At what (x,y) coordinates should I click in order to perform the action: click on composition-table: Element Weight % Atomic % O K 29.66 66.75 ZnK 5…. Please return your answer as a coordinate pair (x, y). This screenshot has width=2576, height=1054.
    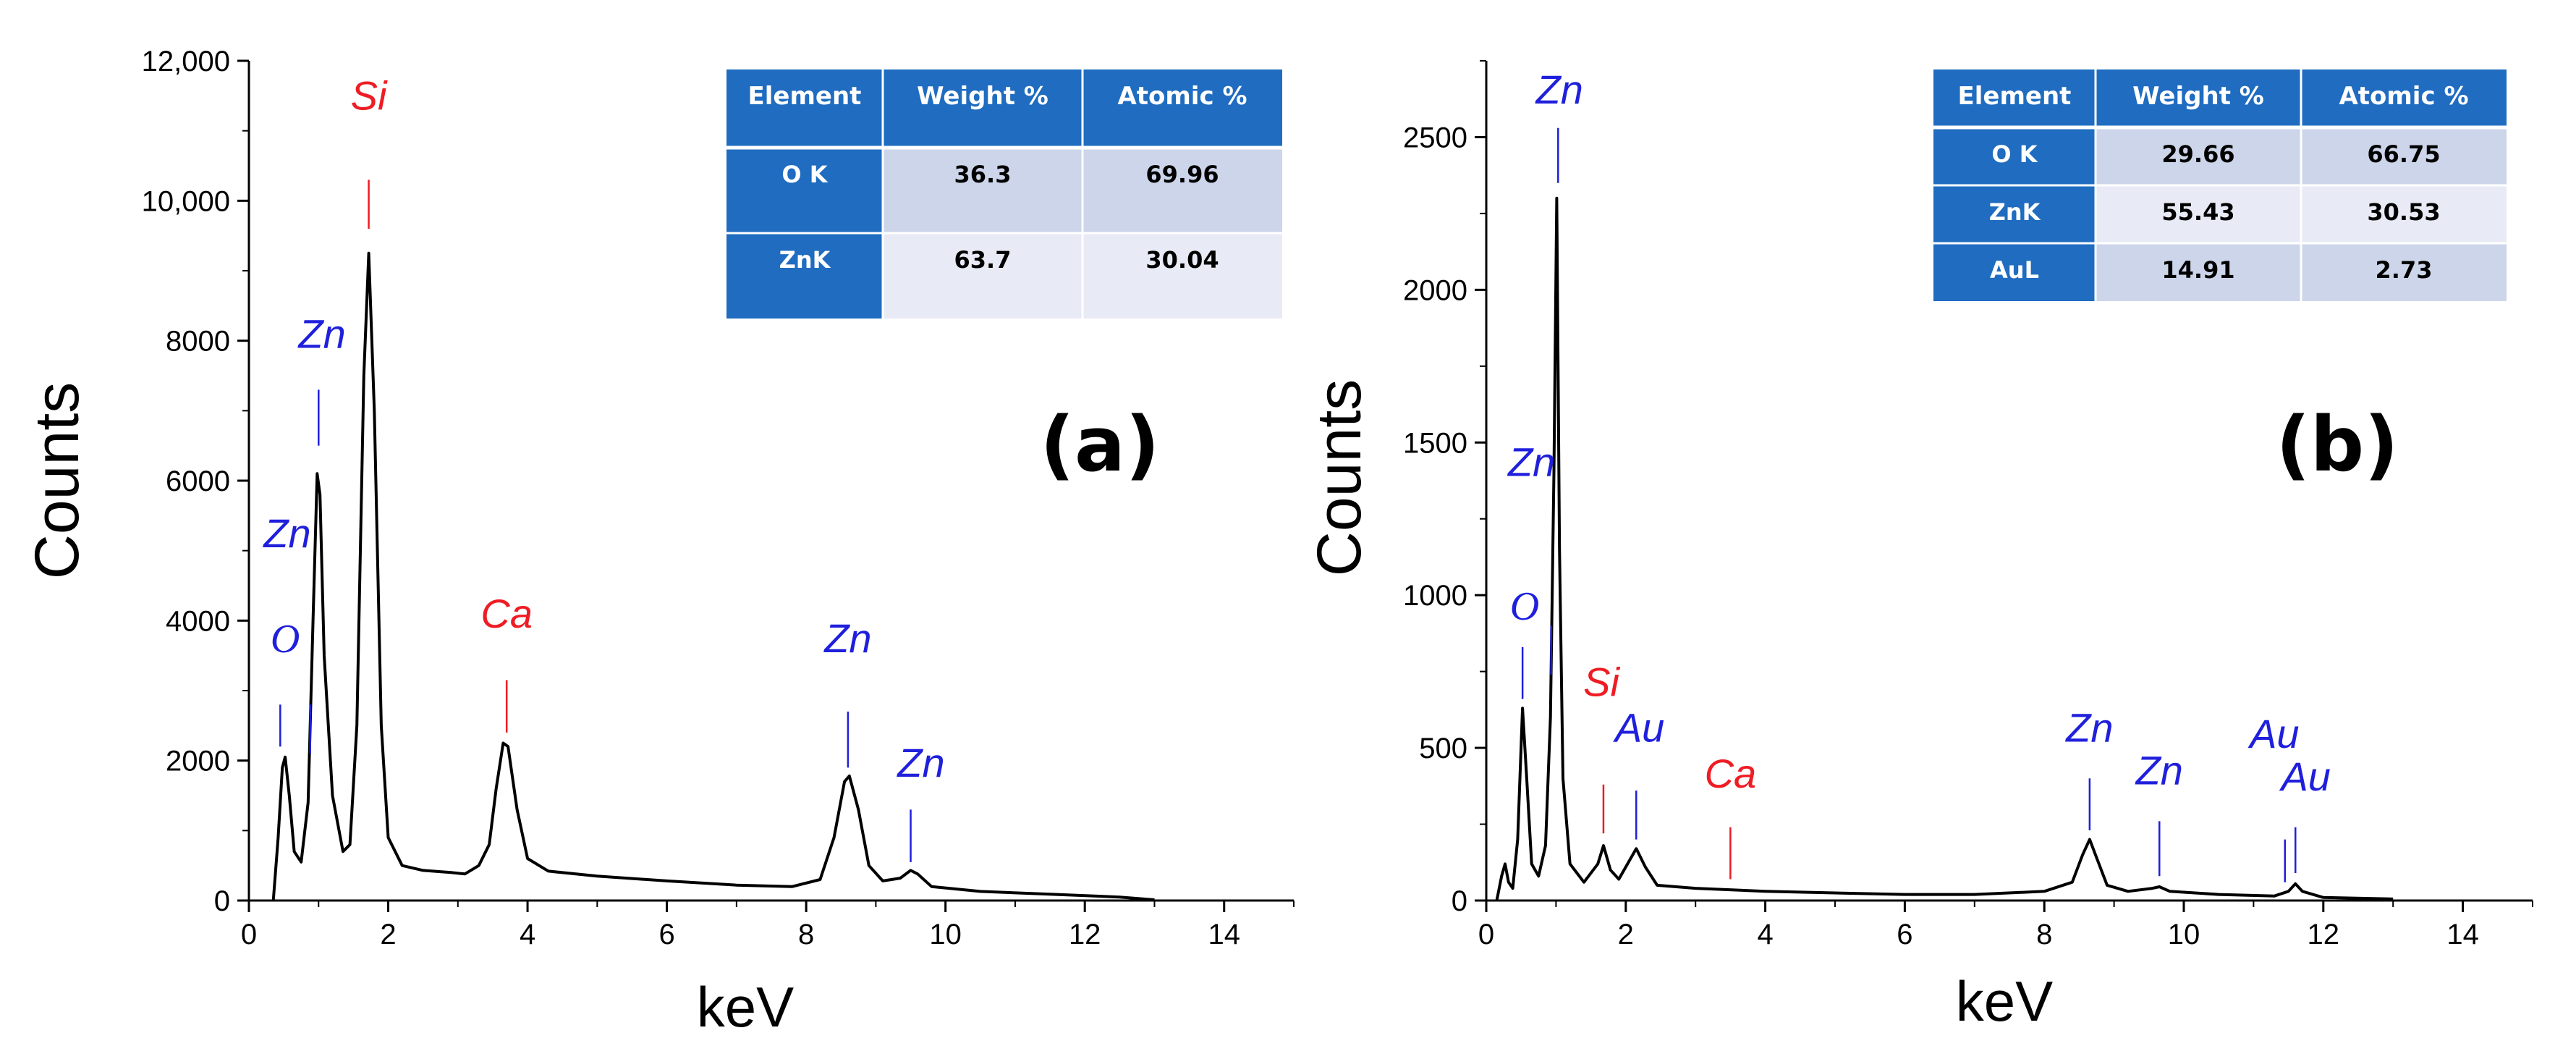
    Looking at the image, I should click on (2220, 185).